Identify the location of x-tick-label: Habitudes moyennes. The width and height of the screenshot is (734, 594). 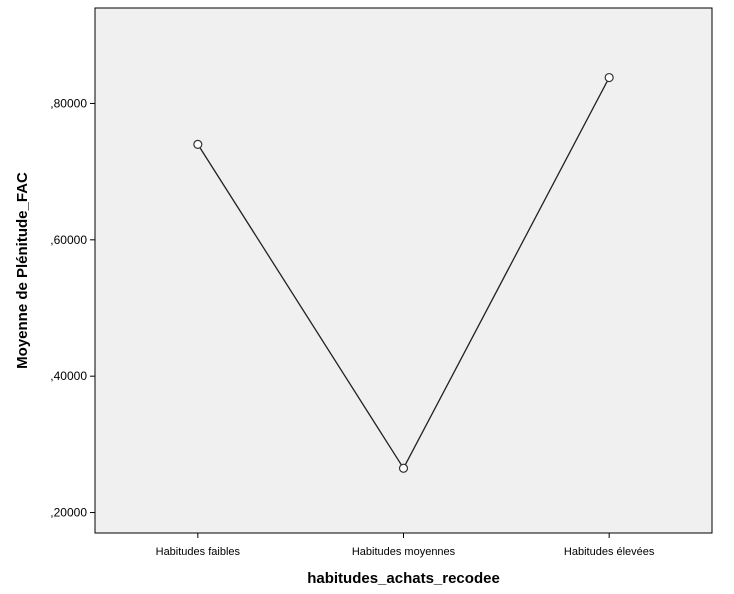
(404, 552).